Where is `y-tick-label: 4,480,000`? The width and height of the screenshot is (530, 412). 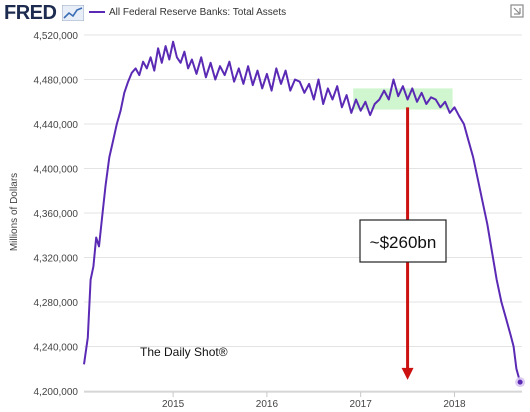
y-tick-label: 4,480,000 is located at coordinates (56, 81).